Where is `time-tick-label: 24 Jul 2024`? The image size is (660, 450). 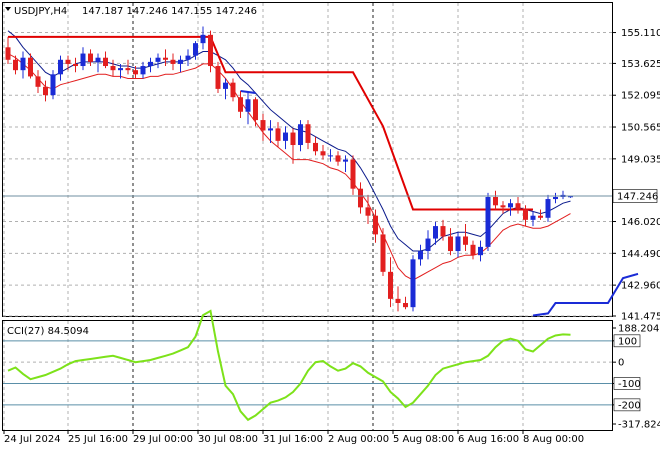 time-tick-label: 24 Jul 2024 is located at coordinates (32, 439).